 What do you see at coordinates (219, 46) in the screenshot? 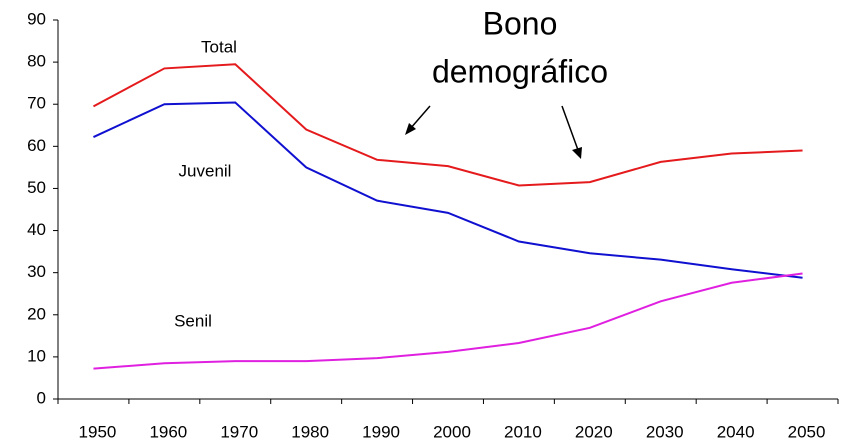
I see `series-label: Total` at bounding box center [219, 46].